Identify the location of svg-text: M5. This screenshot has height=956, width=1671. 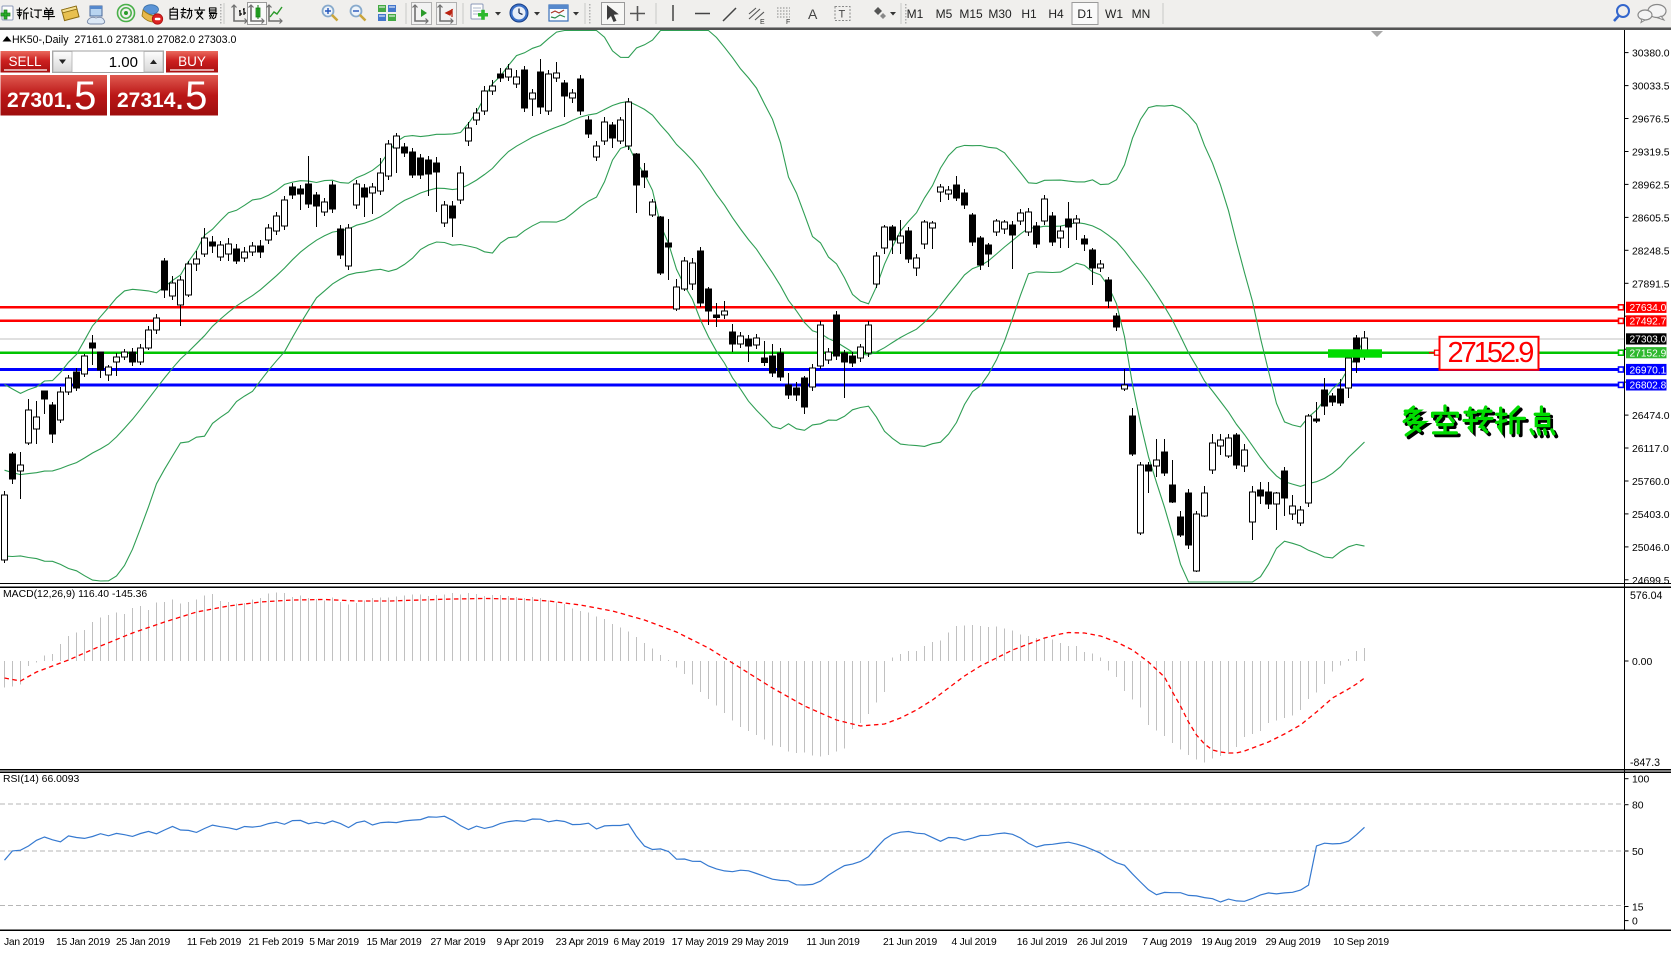
(944, 14).